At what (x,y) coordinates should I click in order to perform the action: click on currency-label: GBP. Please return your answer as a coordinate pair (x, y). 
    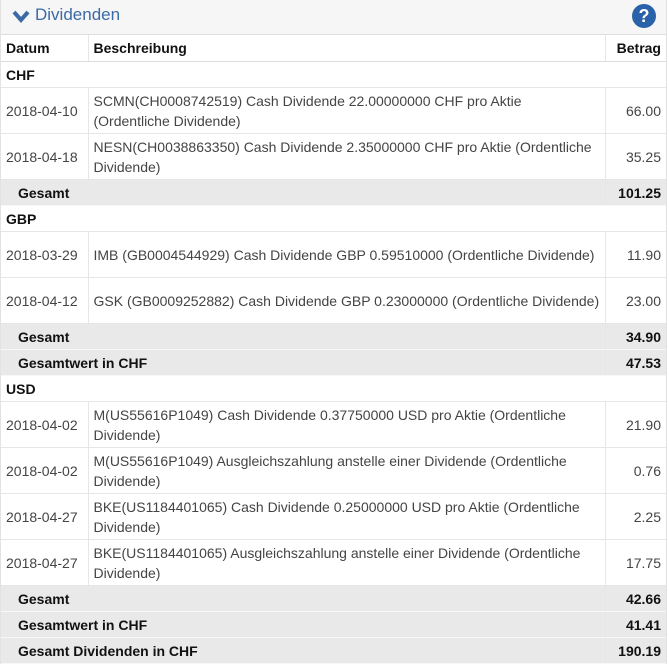
    Looking at the image, I should click on (333, 218).